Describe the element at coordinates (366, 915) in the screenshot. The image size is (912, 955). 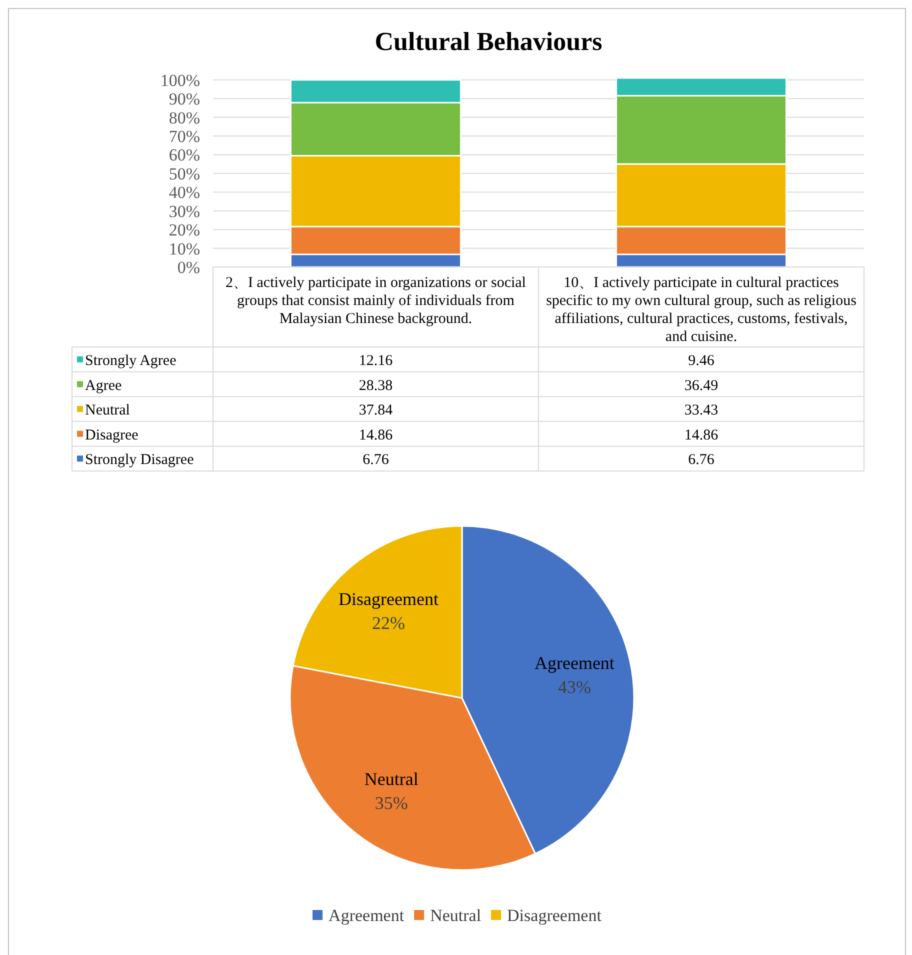
I see `legend-label: Agreement` at that location.